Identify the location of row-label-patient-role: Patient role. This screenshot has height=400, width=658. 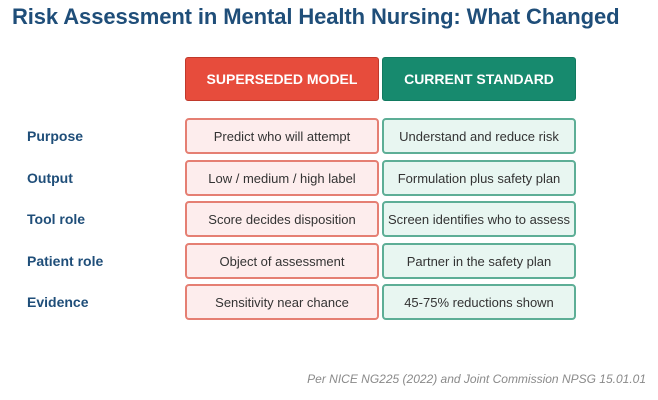
(65, 261).